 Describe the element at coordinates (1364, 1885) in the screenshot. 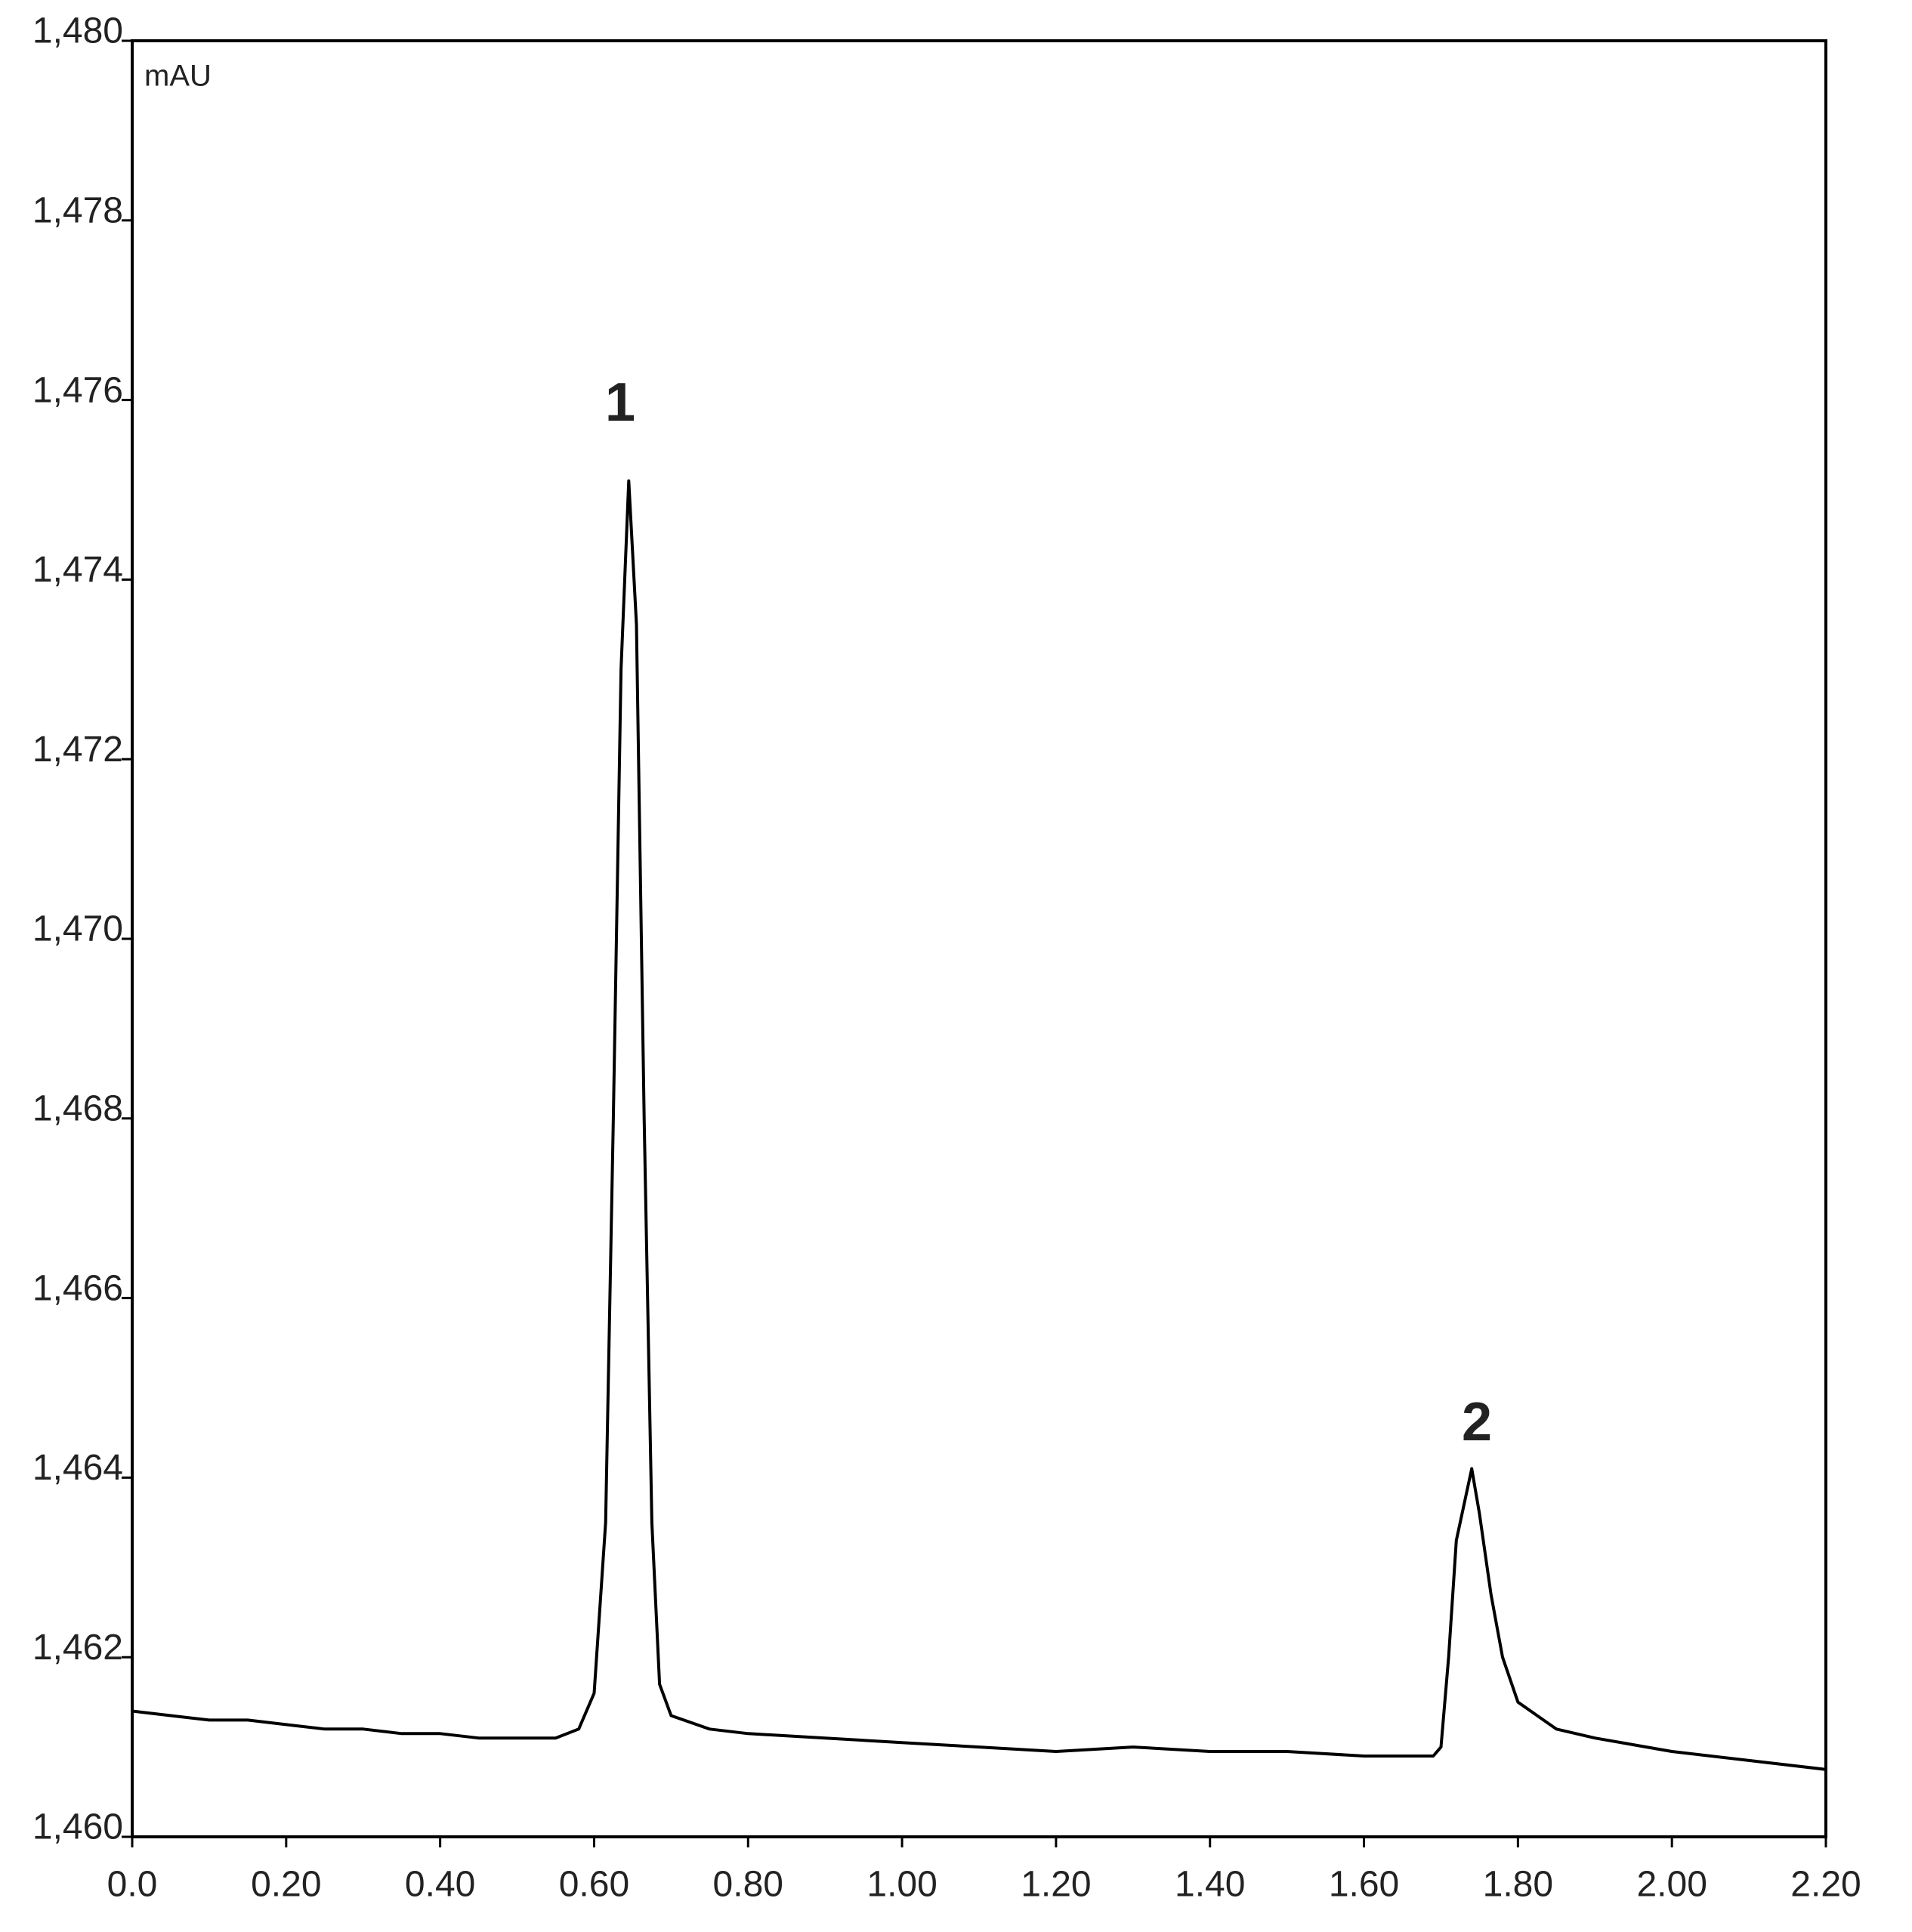

I see `x-tick-label: 1.60` at that location.